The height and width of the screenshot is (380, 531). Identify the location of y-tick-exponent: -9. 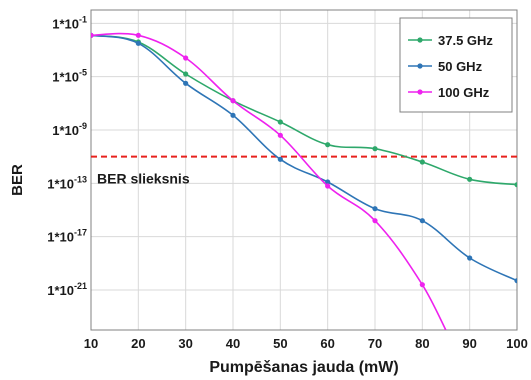
(83, 126).